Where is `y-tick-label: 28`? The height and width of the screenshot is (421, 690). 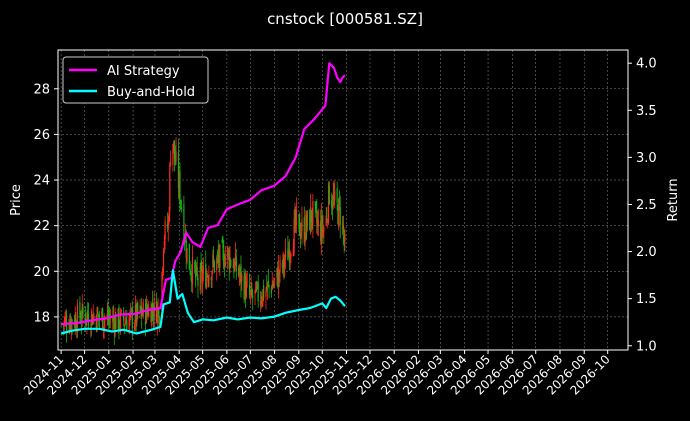
y-tick-label: 28 is located at coordinates (41, 89).